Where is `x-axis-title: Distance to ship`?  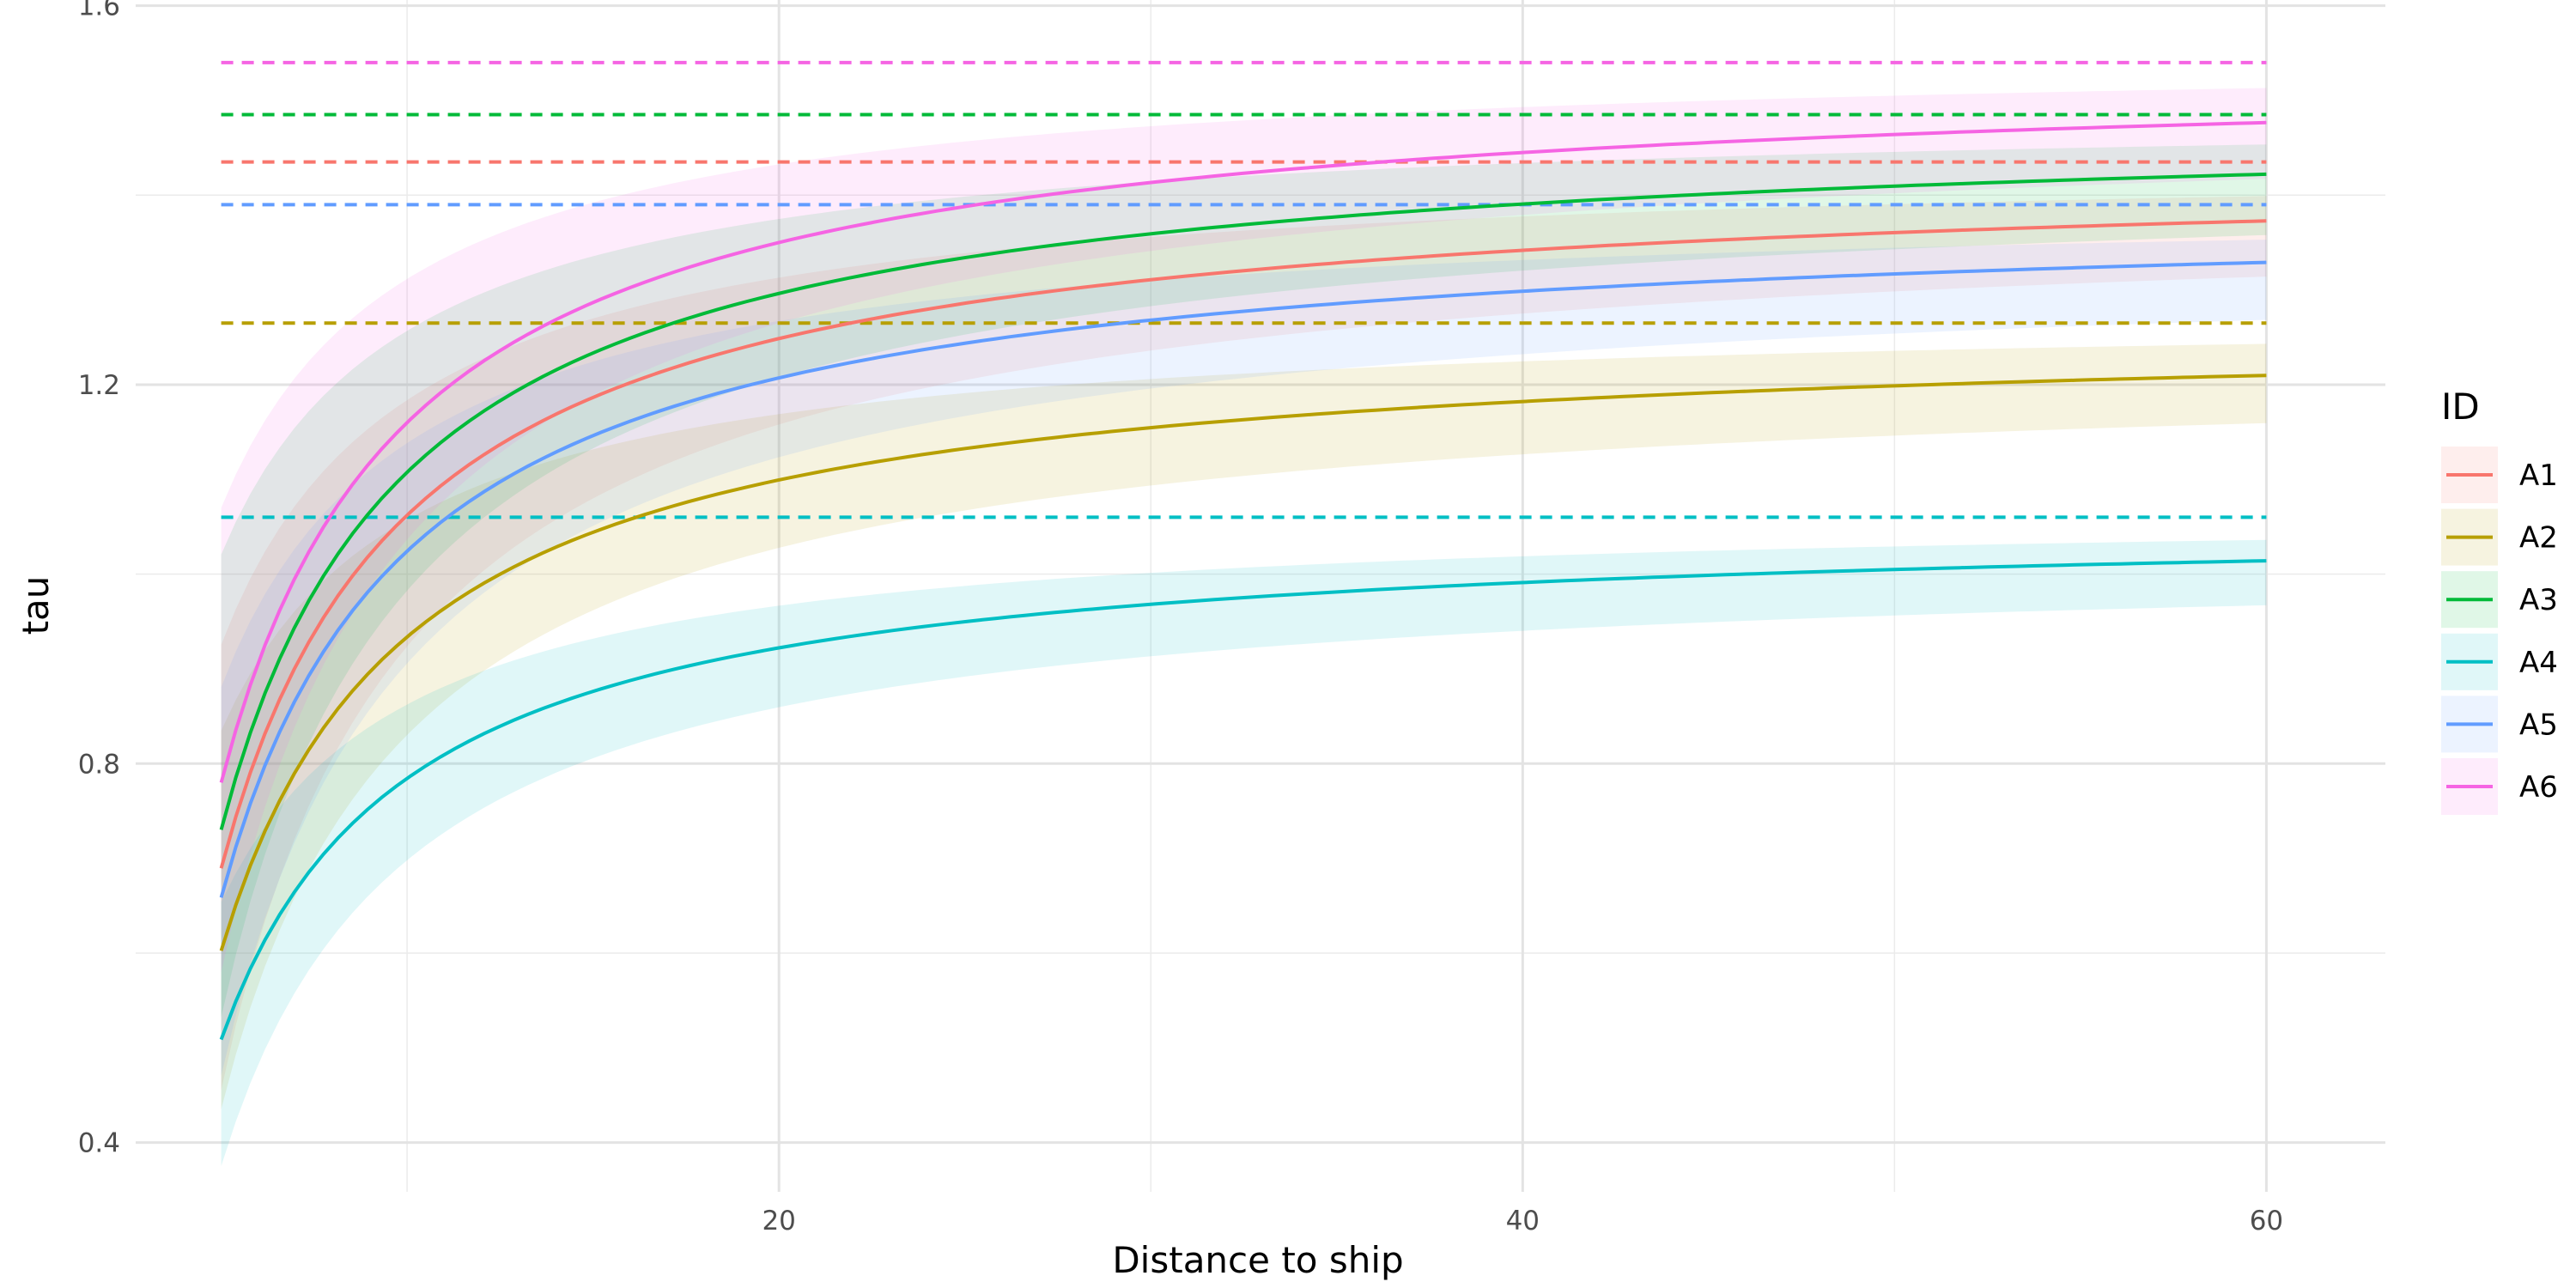 x-axis-title: Distance to ship is located at coordinates (1257, 1260).